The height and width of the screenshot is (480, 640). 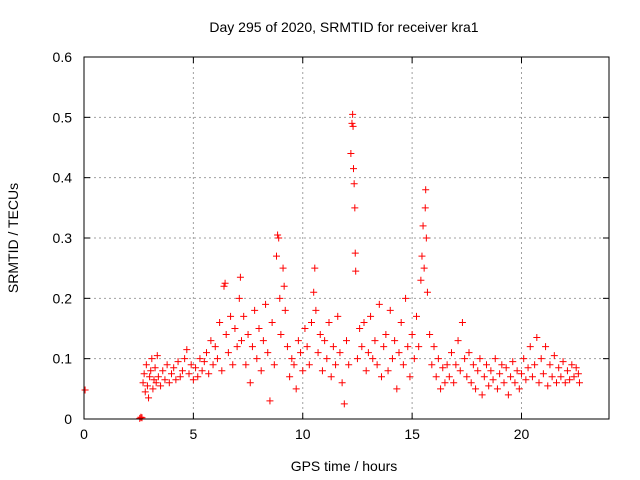 I want to click on y-tick-label: 0.4, so click(x=63, y=178).